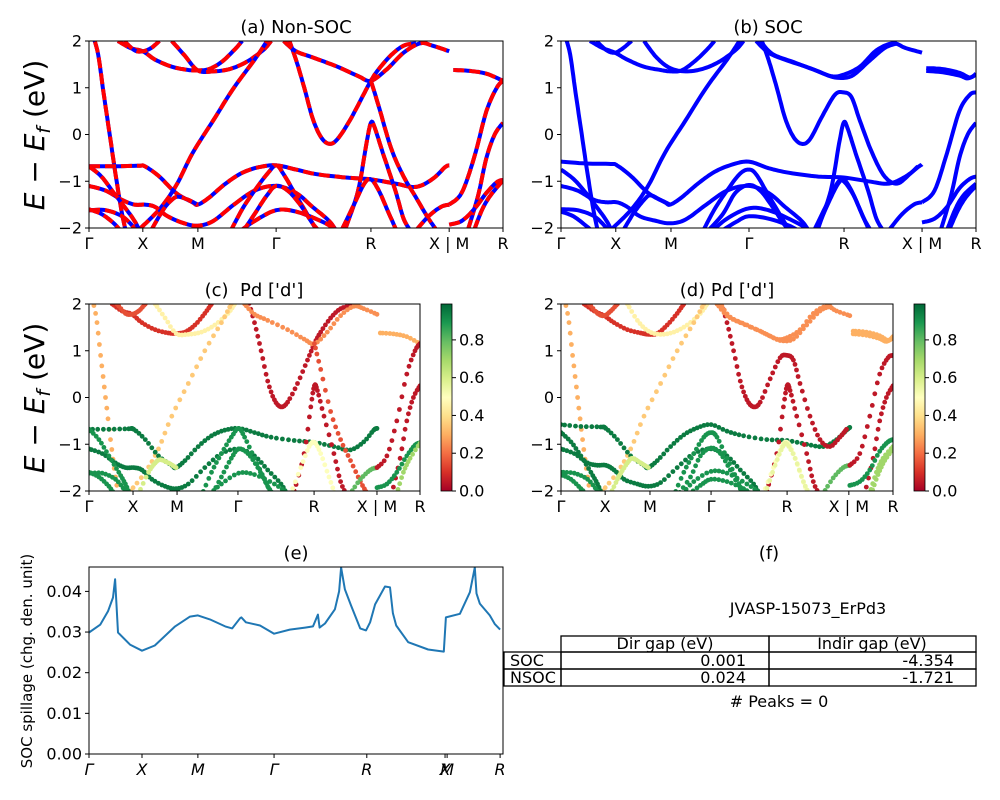 The width and height of the screenshot is (1000, 800). Describe the element at coordinates (446, 397) in the screenshot. I see `colorbar-c-gradient` at that location.